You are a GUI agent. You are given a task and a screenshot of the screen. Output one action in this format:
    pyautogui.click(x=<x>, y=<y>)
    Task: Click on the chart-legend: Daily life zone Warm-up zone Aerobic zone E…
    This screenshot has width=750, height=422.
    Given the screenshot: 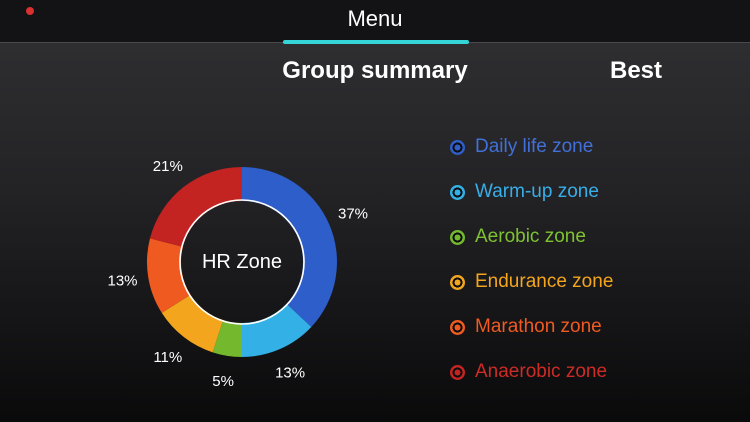 What is the action you would take?
    pyautogui.click(x=532, y=259)
    